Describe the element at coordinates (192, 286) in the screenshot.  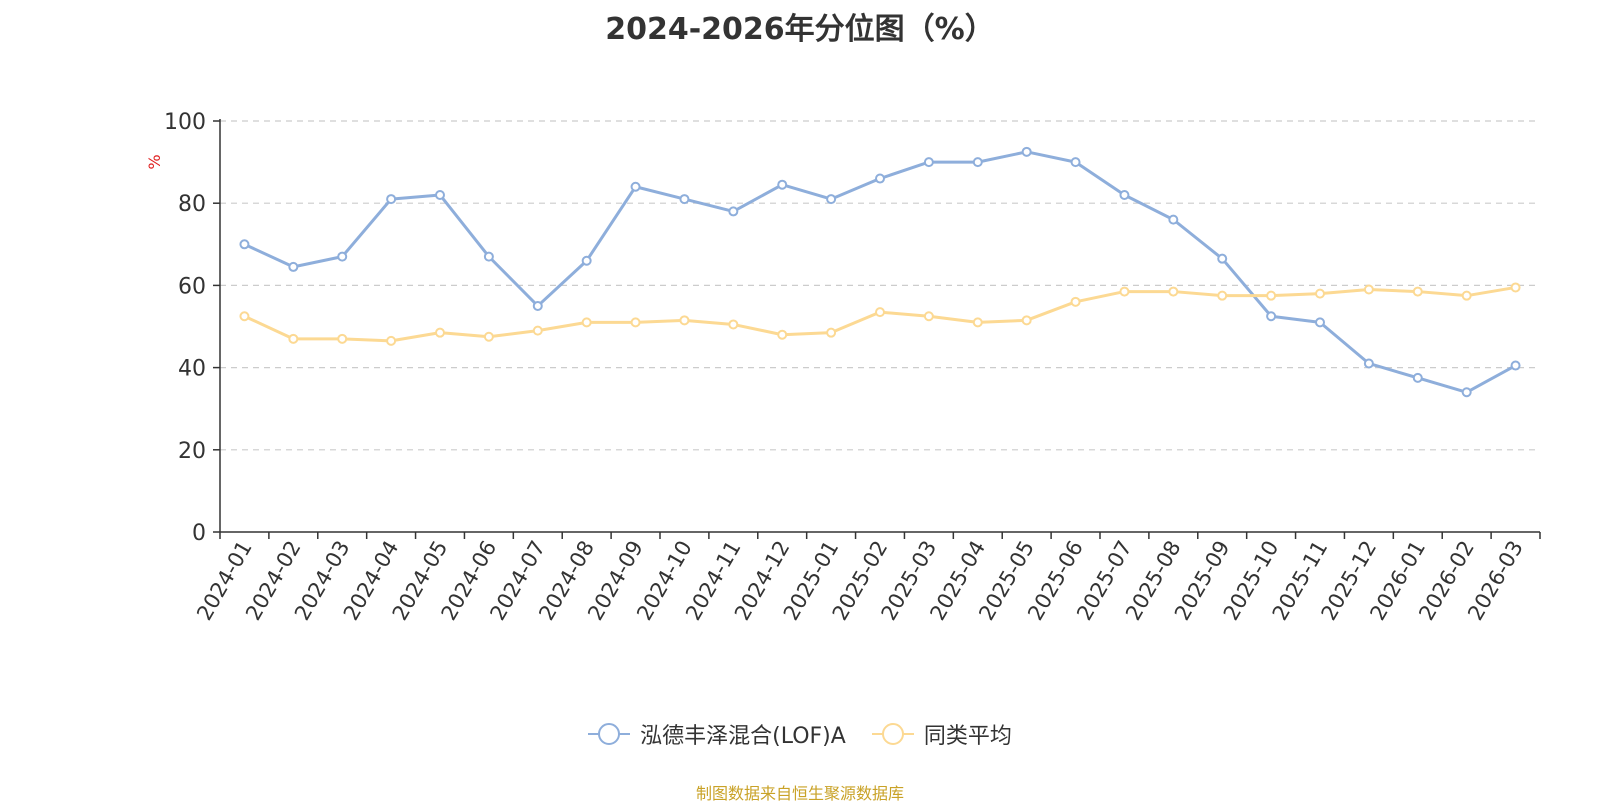
I see `y-tick-label-60: 60` at that location.